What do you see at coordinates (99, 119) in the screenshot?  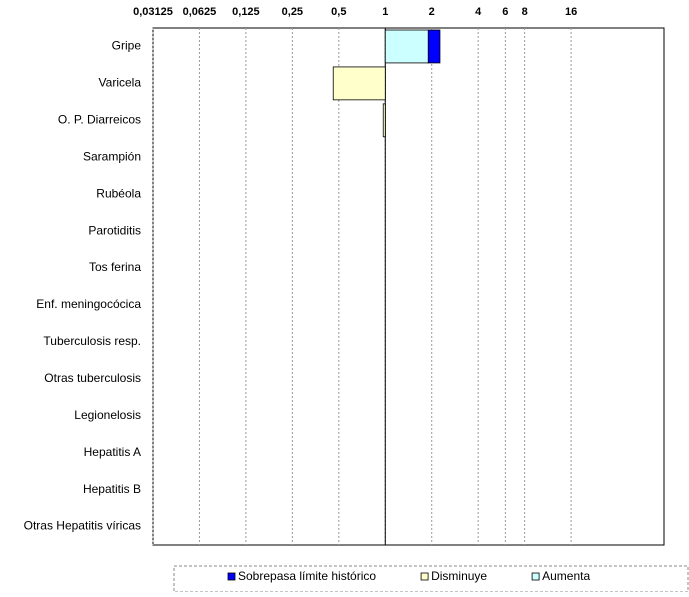 I see `y-tick-label: O. P. Diarreicos` at bounding box center [99, 119].